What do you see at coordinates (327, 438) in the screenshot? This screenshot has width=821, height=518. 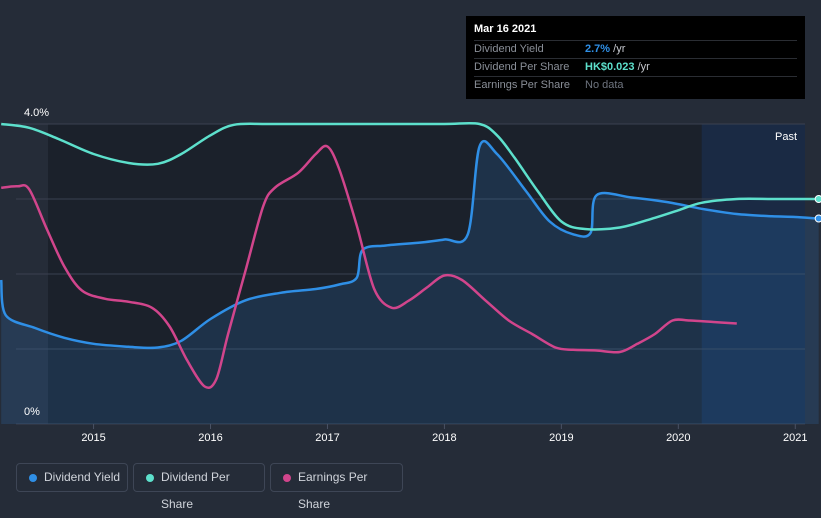 I see `x-tick-label: 2017` at bounding box center [327, 438].